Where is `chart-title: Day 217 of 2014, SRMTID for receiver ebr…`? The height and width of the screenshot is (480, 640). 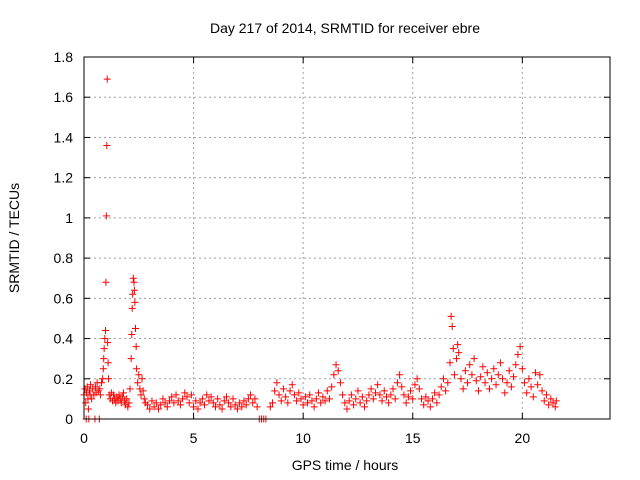 chart-title: Day 217 of 2014, SRMTID for receiver ebr… is located at coordinates (345, 28).